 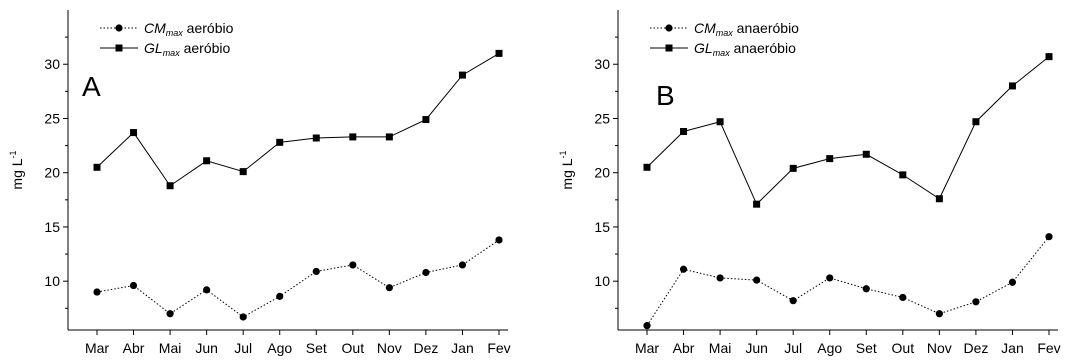 I want to click on y-tick-label: 30, so click(x=52, y=64).